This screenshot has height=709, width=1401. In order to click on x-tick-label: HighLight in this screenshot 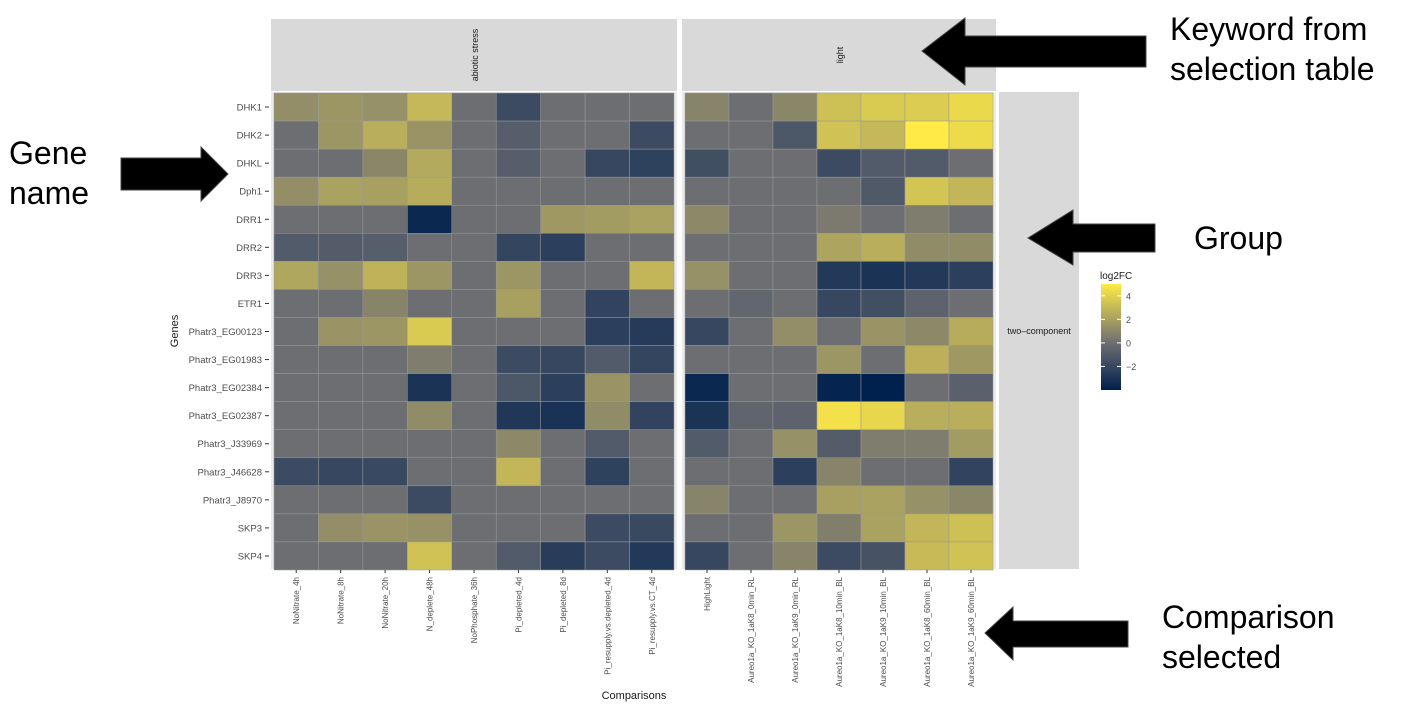, I will do `click(707, 593)`.